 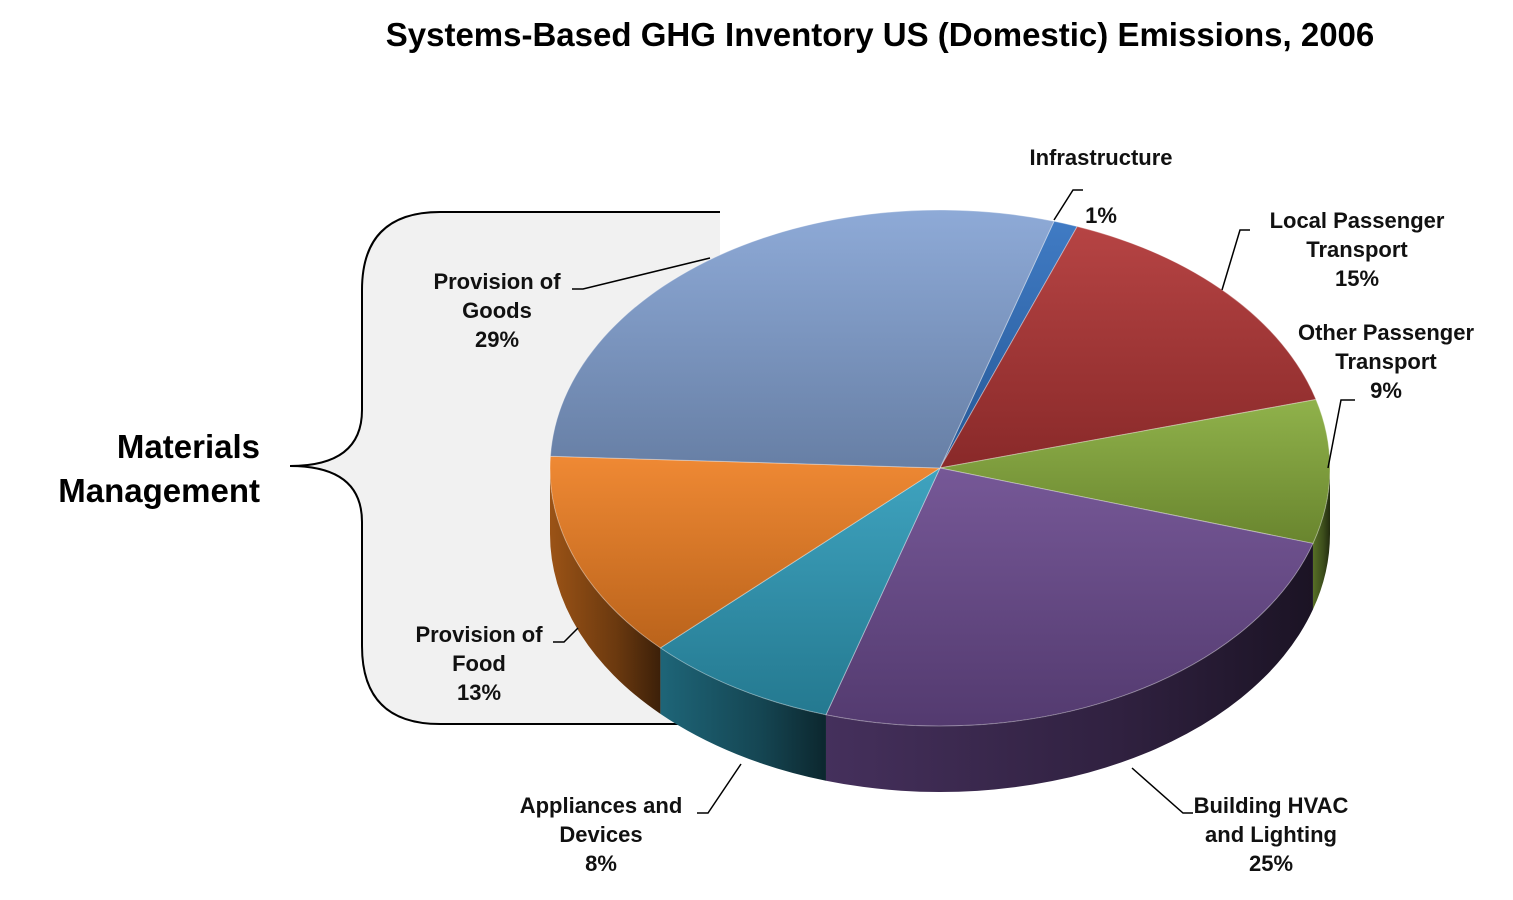 I want to click on leader-line-food, so click(x=566, y=635).